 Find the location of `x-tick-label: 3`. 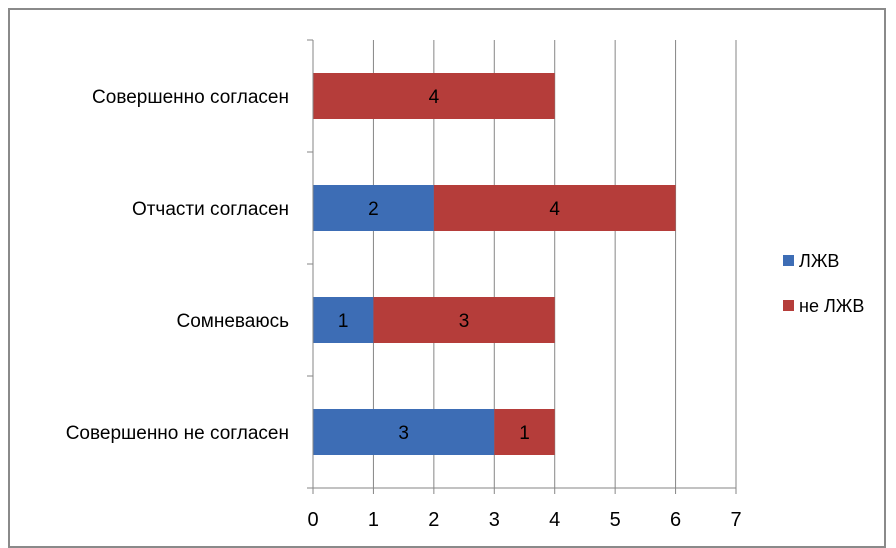

x-tick-label: 3 is located at coordinates (494, 520).